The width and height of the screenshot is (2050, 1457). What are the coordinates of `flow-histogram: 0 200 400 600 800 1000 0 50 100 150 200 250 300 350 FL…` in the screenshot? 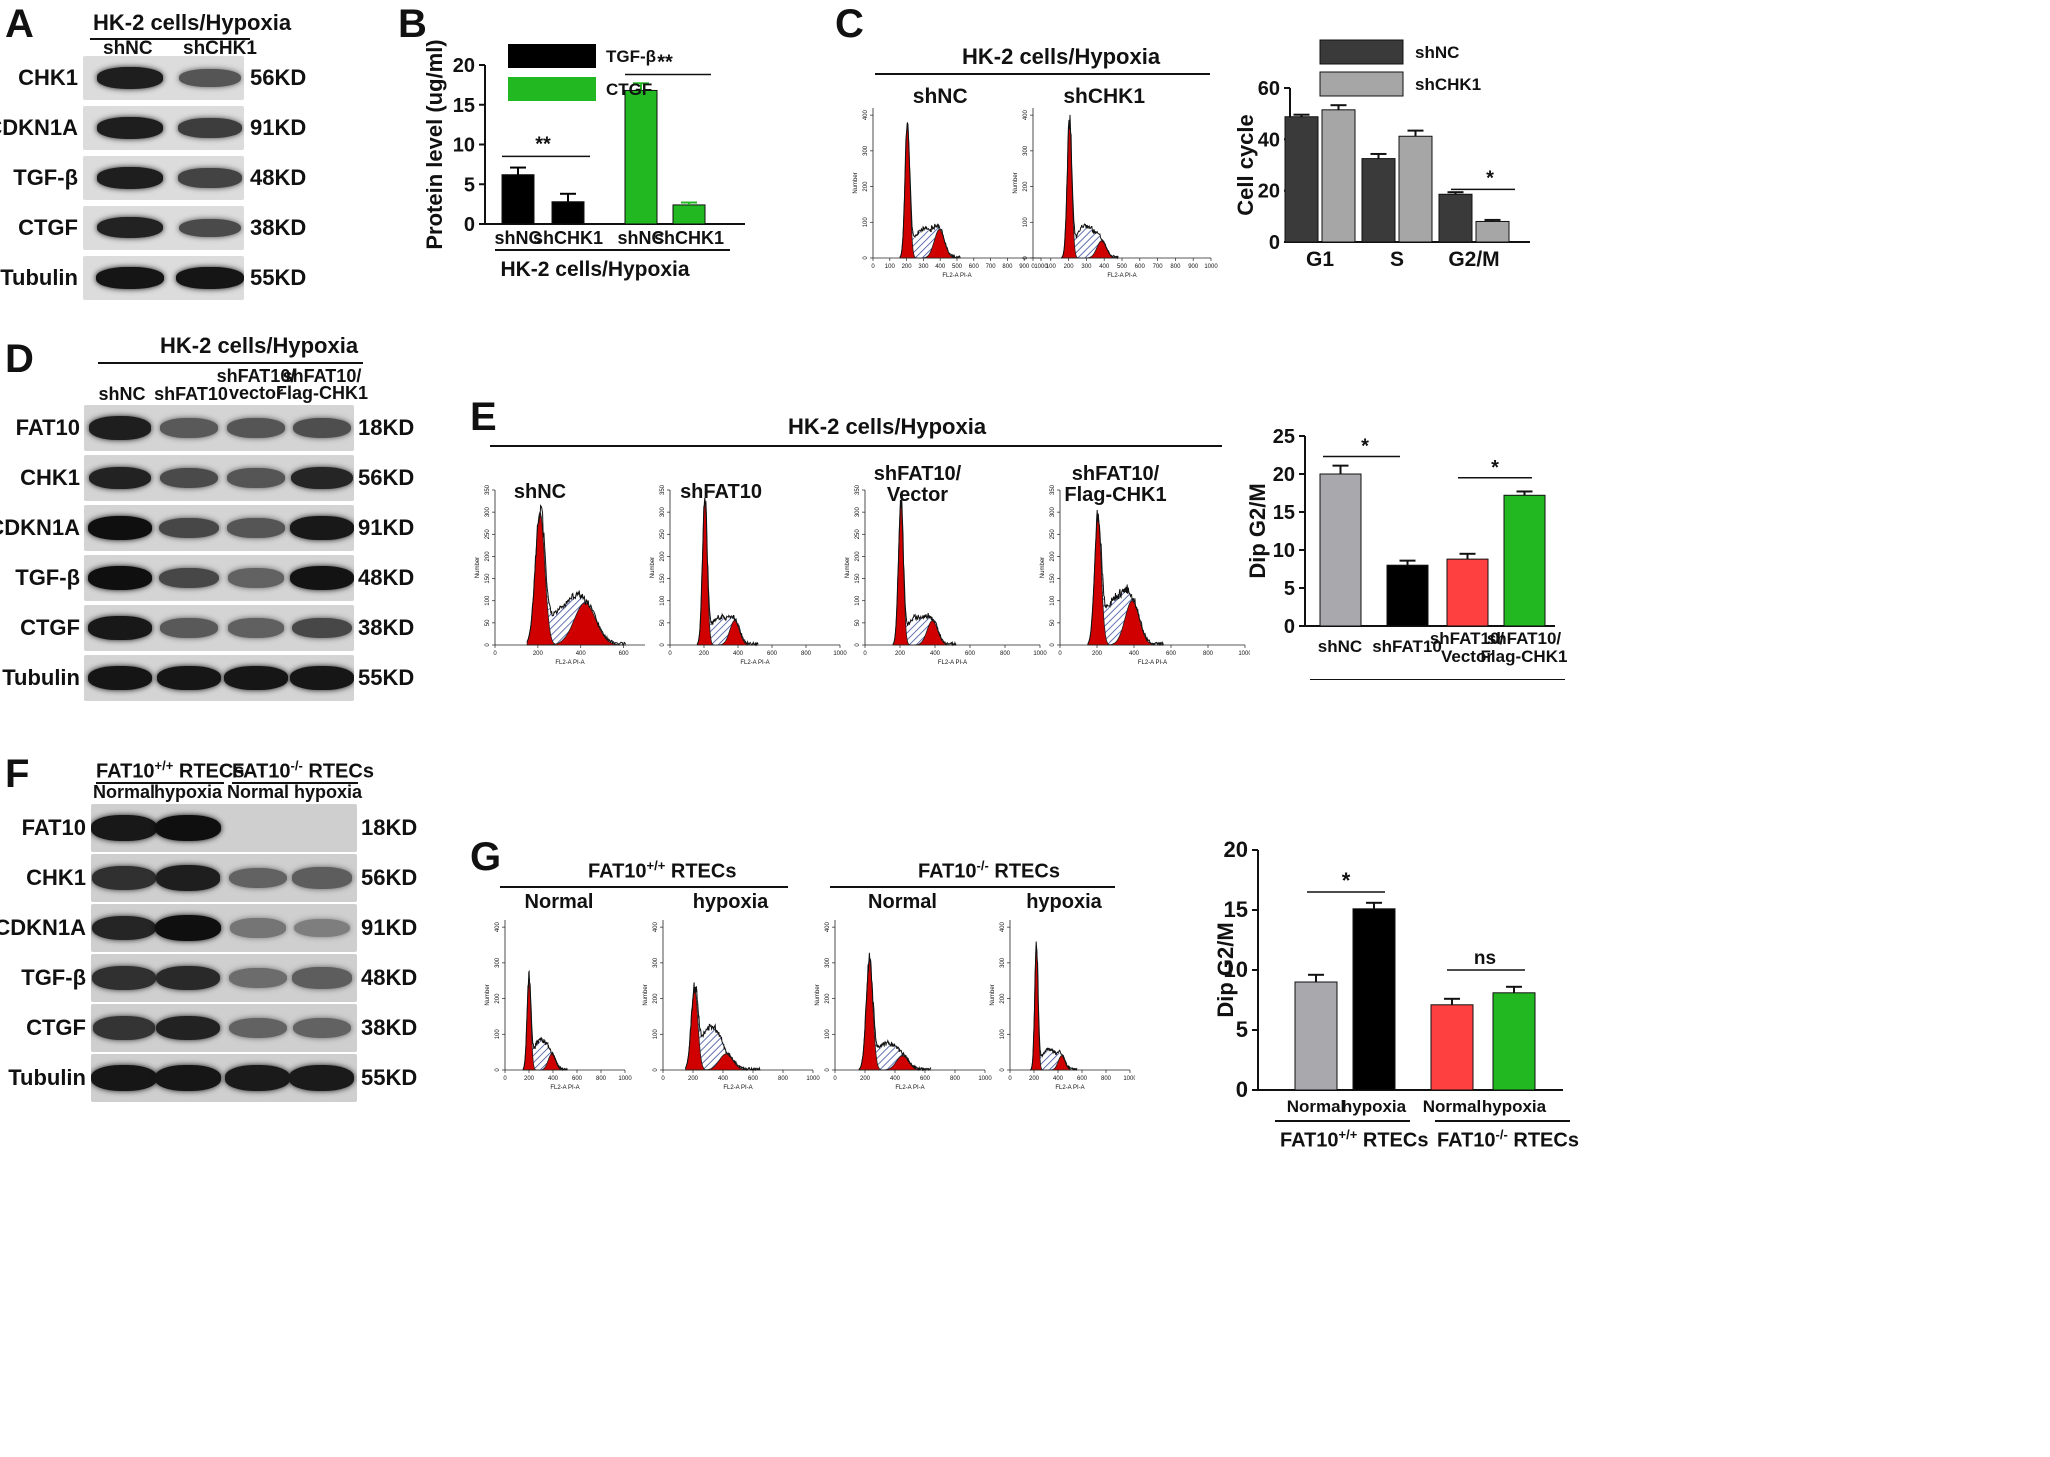 It's located at (946, 564).